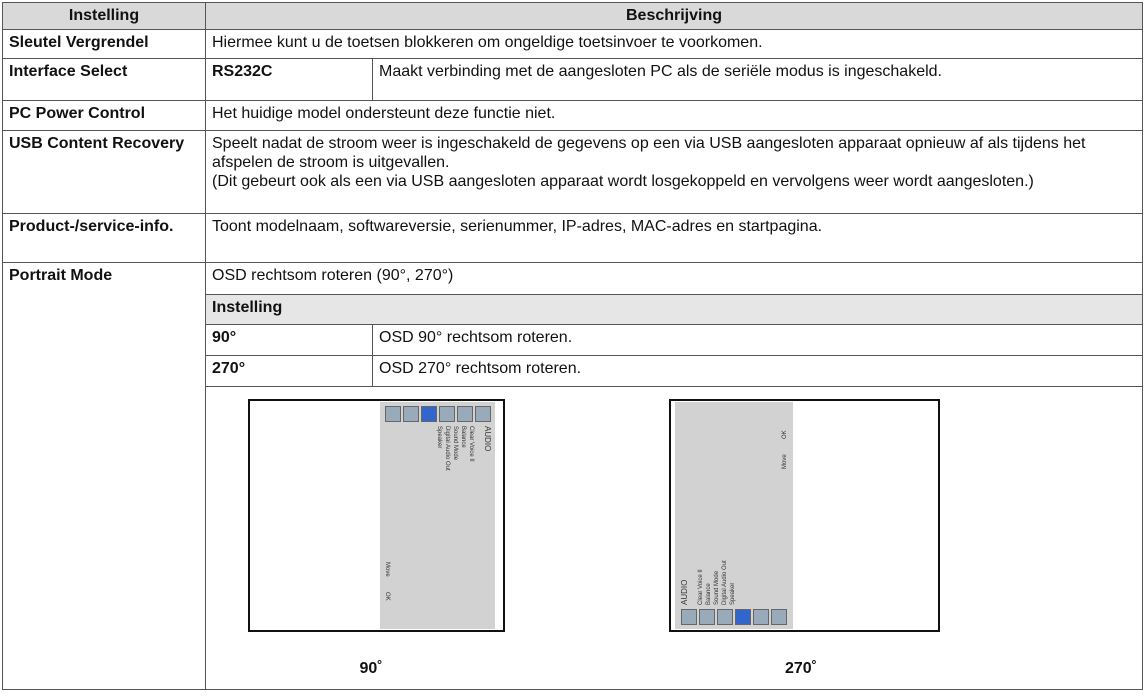  I want to click on header-cell: Instelling, so click(104, 16).